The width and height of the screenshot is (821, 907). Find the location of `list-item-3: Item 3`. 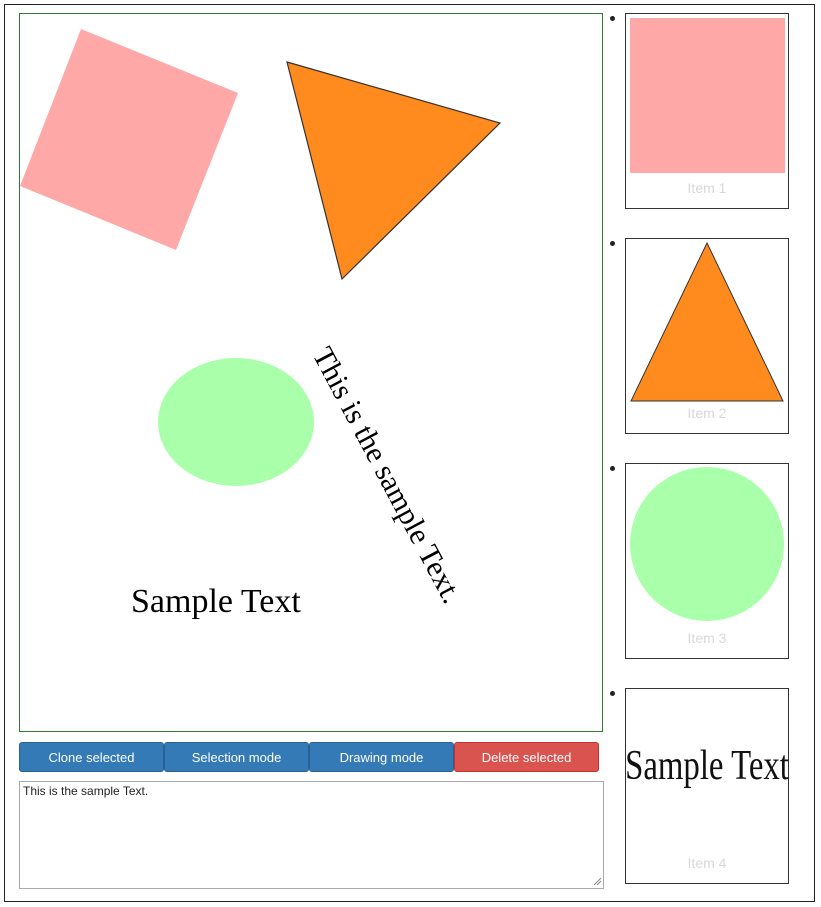

list-item-3: Item 3 is located at coordinates (707, 561).